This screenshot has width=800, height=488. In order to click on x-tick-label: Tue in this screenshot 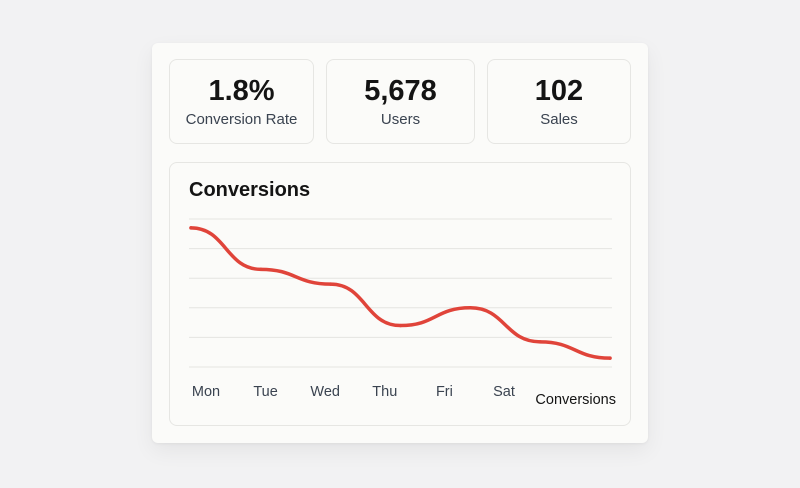, I will do `click(265, 392)`.